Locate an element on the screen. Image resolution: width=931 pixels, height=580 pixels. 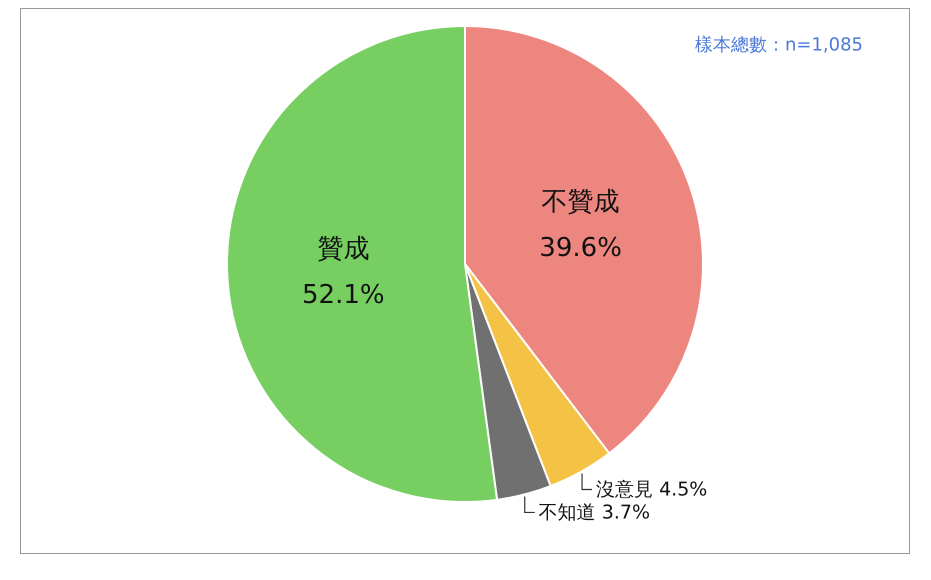
slice-label: 沒意見 4.5% is located at coordinates (652, 489).